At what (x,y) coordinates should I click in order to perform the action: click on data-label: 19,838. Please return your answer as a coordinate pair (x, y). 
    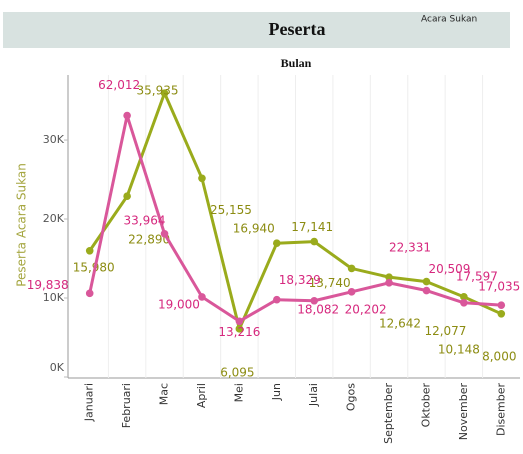
    Looking at the image, I should click on (48, 285).